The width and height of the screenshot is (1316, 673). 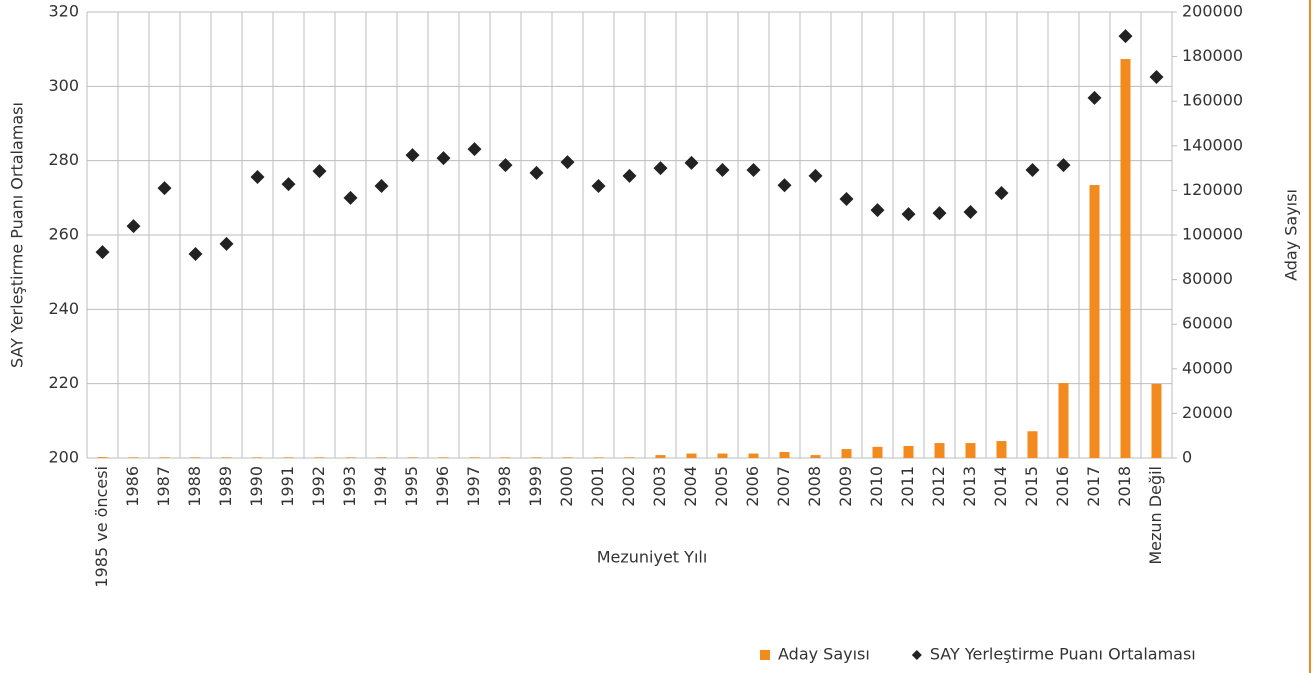 What do you see at coordinates (442, 486) in the screenshot?
I see `x-tick-label: 1996` at bounding box center [442, 486].